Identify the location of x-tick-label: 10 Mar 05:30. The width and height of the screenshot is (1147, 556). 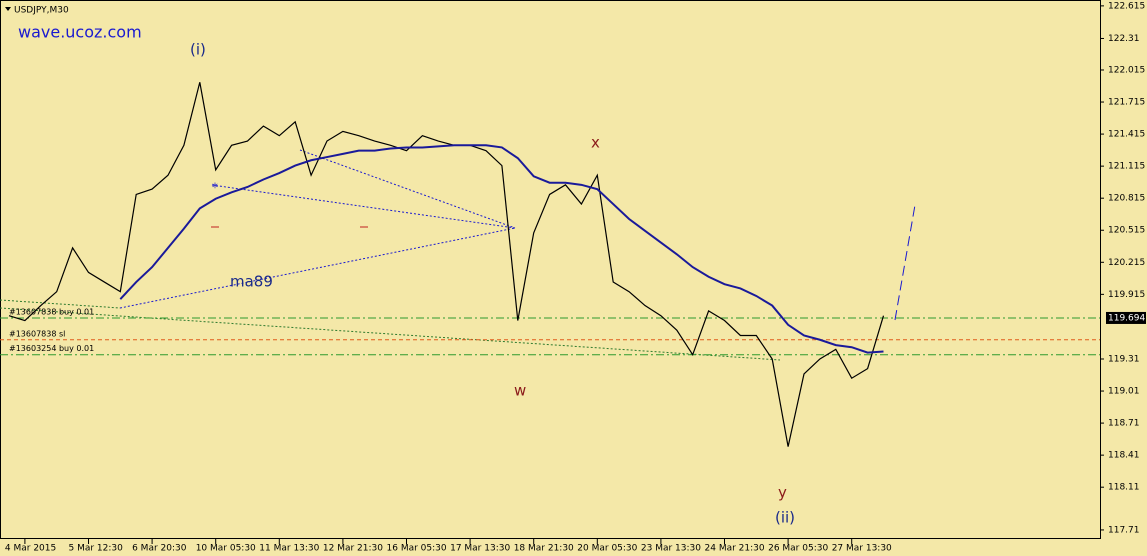
(226, 549).